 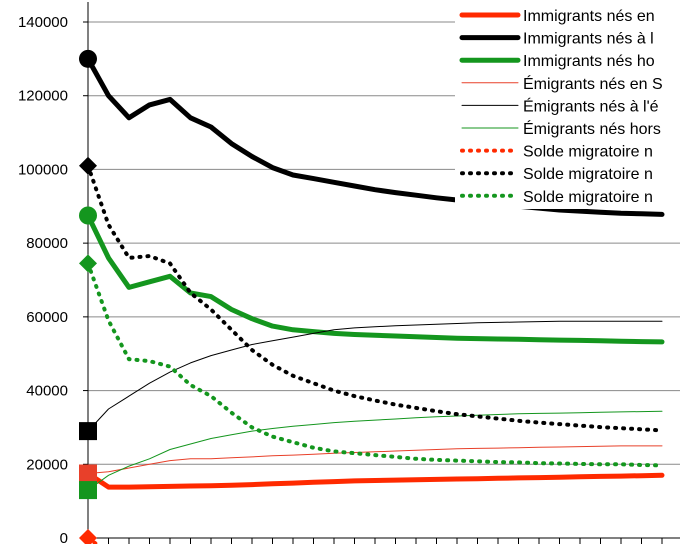 What do you see at coordinates (43, 22) in the screenshot?
I see `y-tick-label: 140000` at bounding box center [43, 22].